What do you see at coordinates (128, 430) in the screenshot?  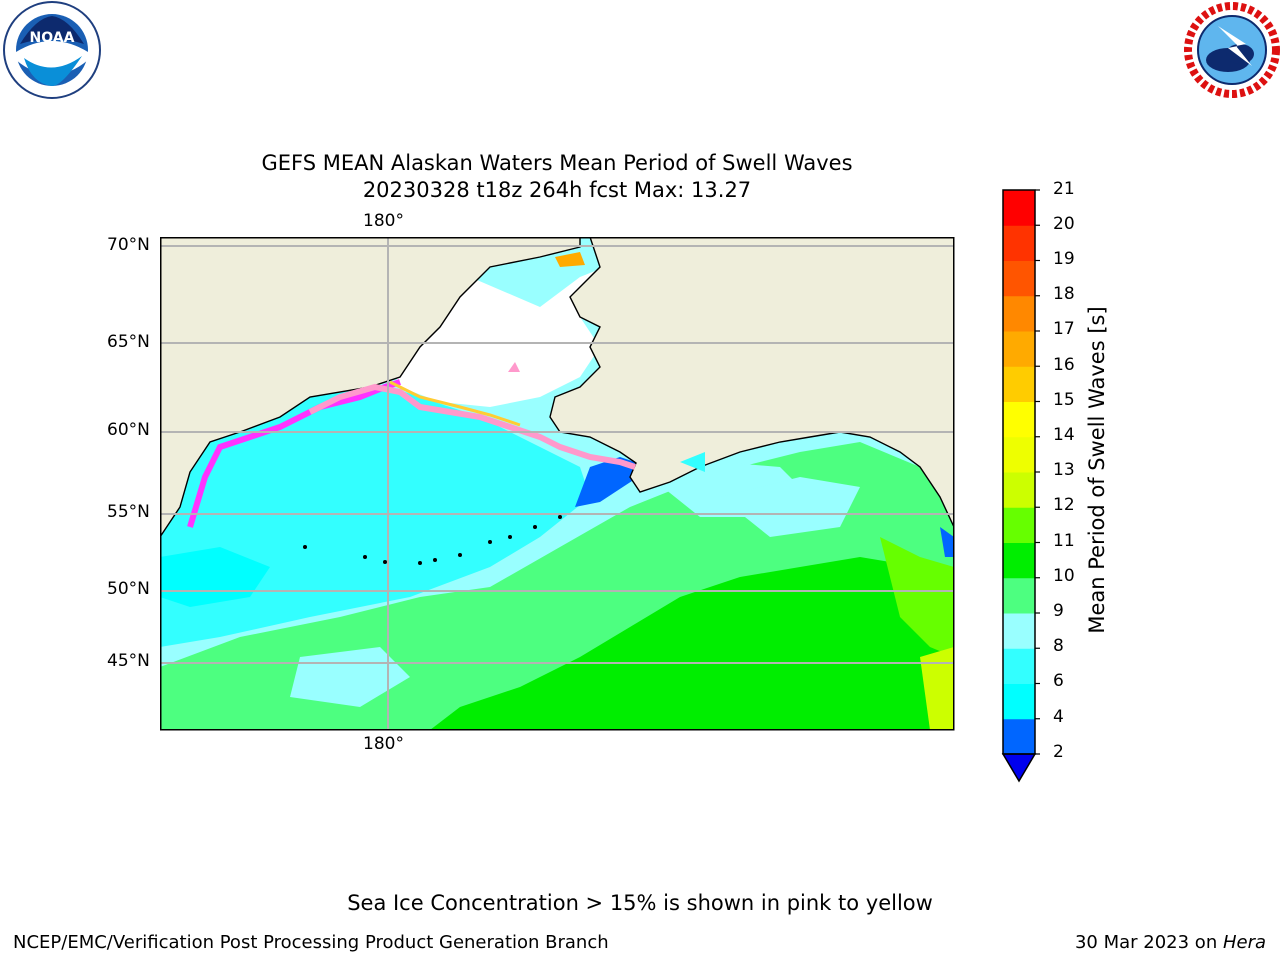 I see `lat-label-60: 60°N` at bounding box center [128, 430].